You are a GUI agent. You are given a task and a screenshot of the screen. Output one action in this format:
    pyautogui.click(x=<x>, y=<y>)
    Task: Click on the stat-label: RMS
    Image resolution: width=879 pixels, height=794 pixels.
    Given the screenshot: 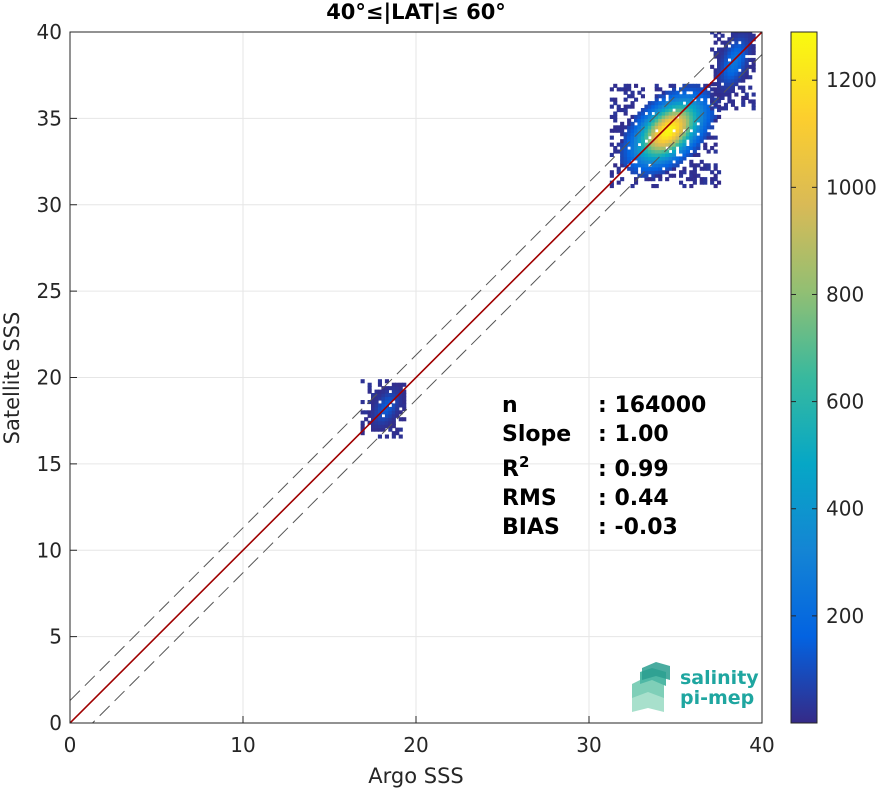 What is the action you would take?
    pyautogui.click(x=529, y=498)
    